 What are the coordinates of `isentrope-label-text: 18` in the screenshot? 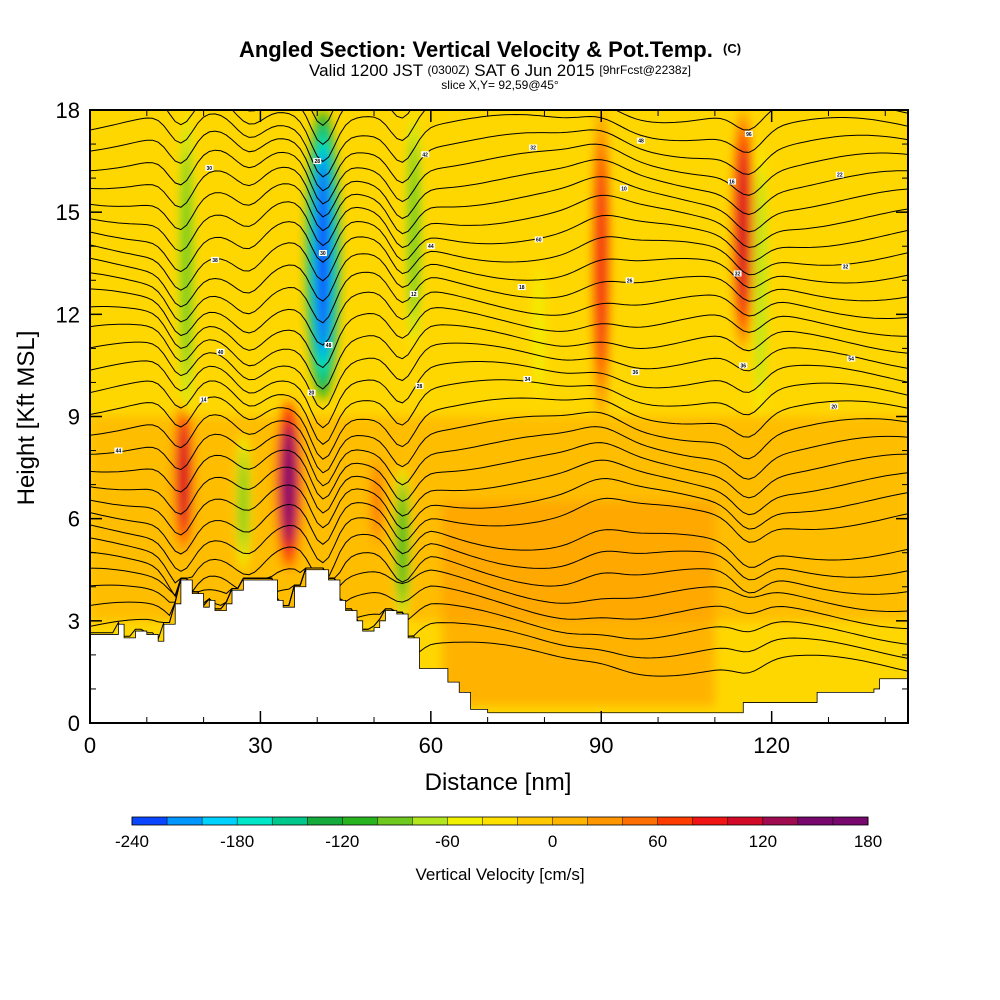 It's located at (522, 288).